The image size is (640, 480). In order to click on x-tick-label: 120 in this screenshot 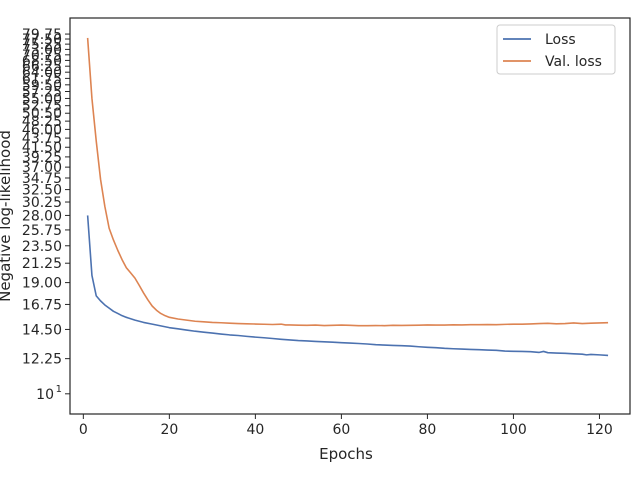, I will do `click(599, 430)`.